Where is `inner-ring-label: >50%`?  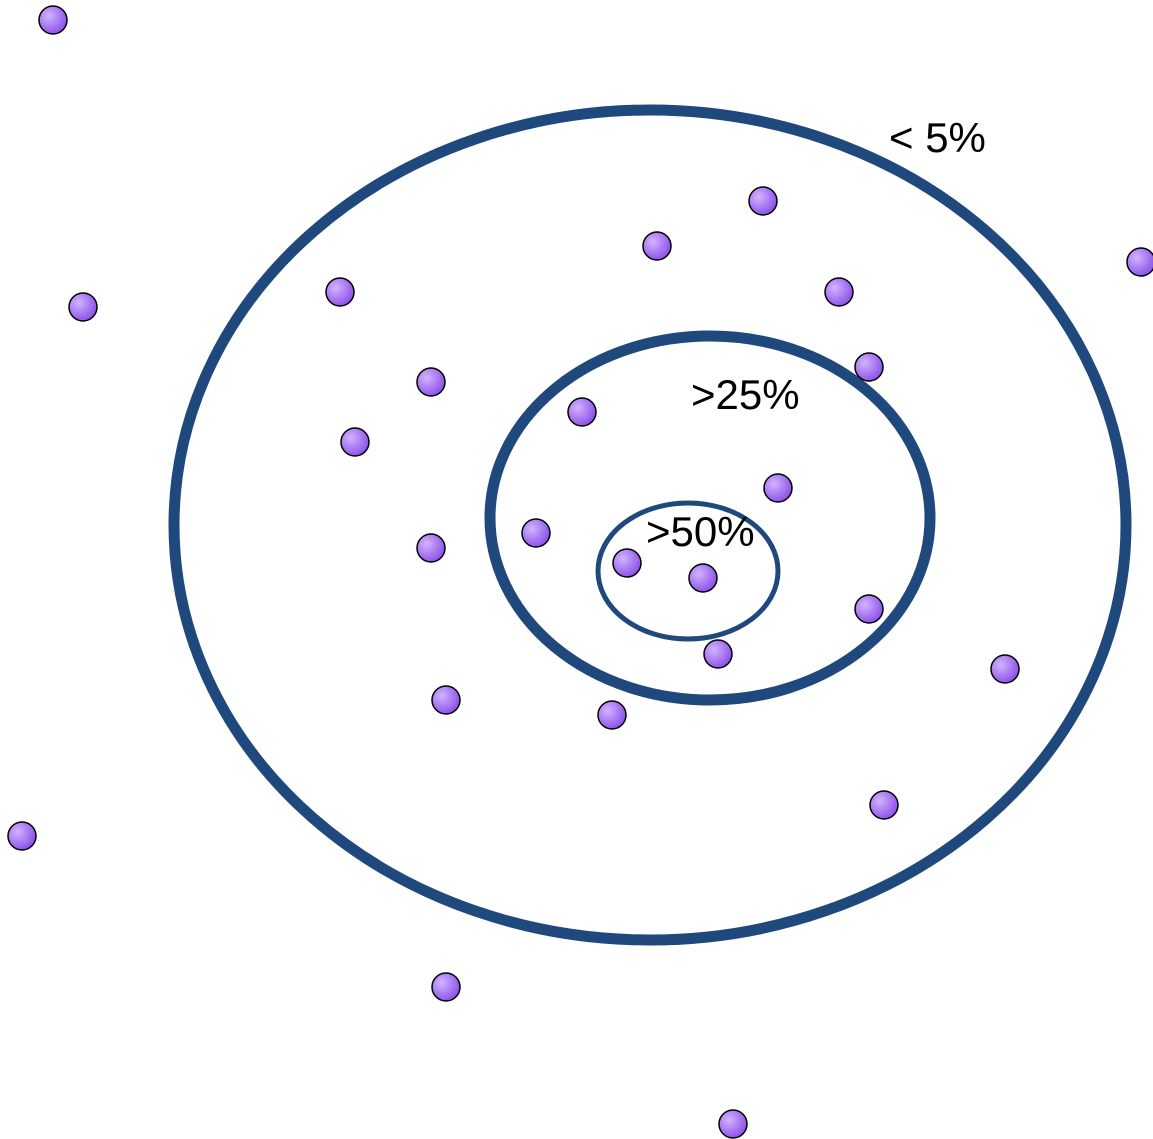 inner-ring-label: >50% is located at coordinates (700, 531).